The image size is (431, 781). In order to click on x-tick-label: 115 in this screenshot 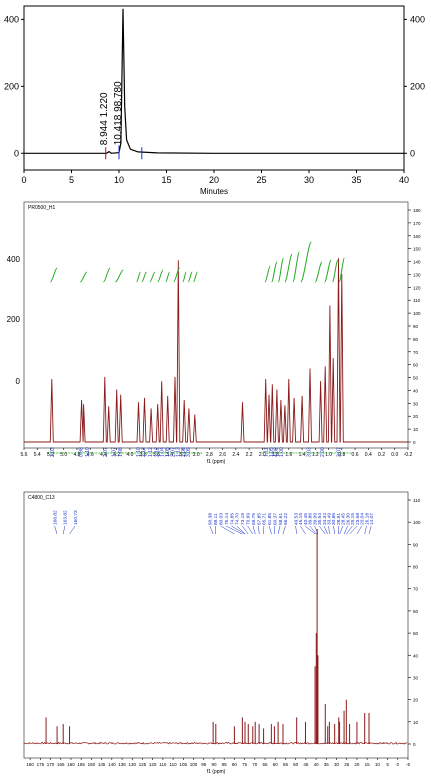, I will do `click(163, 764)`.